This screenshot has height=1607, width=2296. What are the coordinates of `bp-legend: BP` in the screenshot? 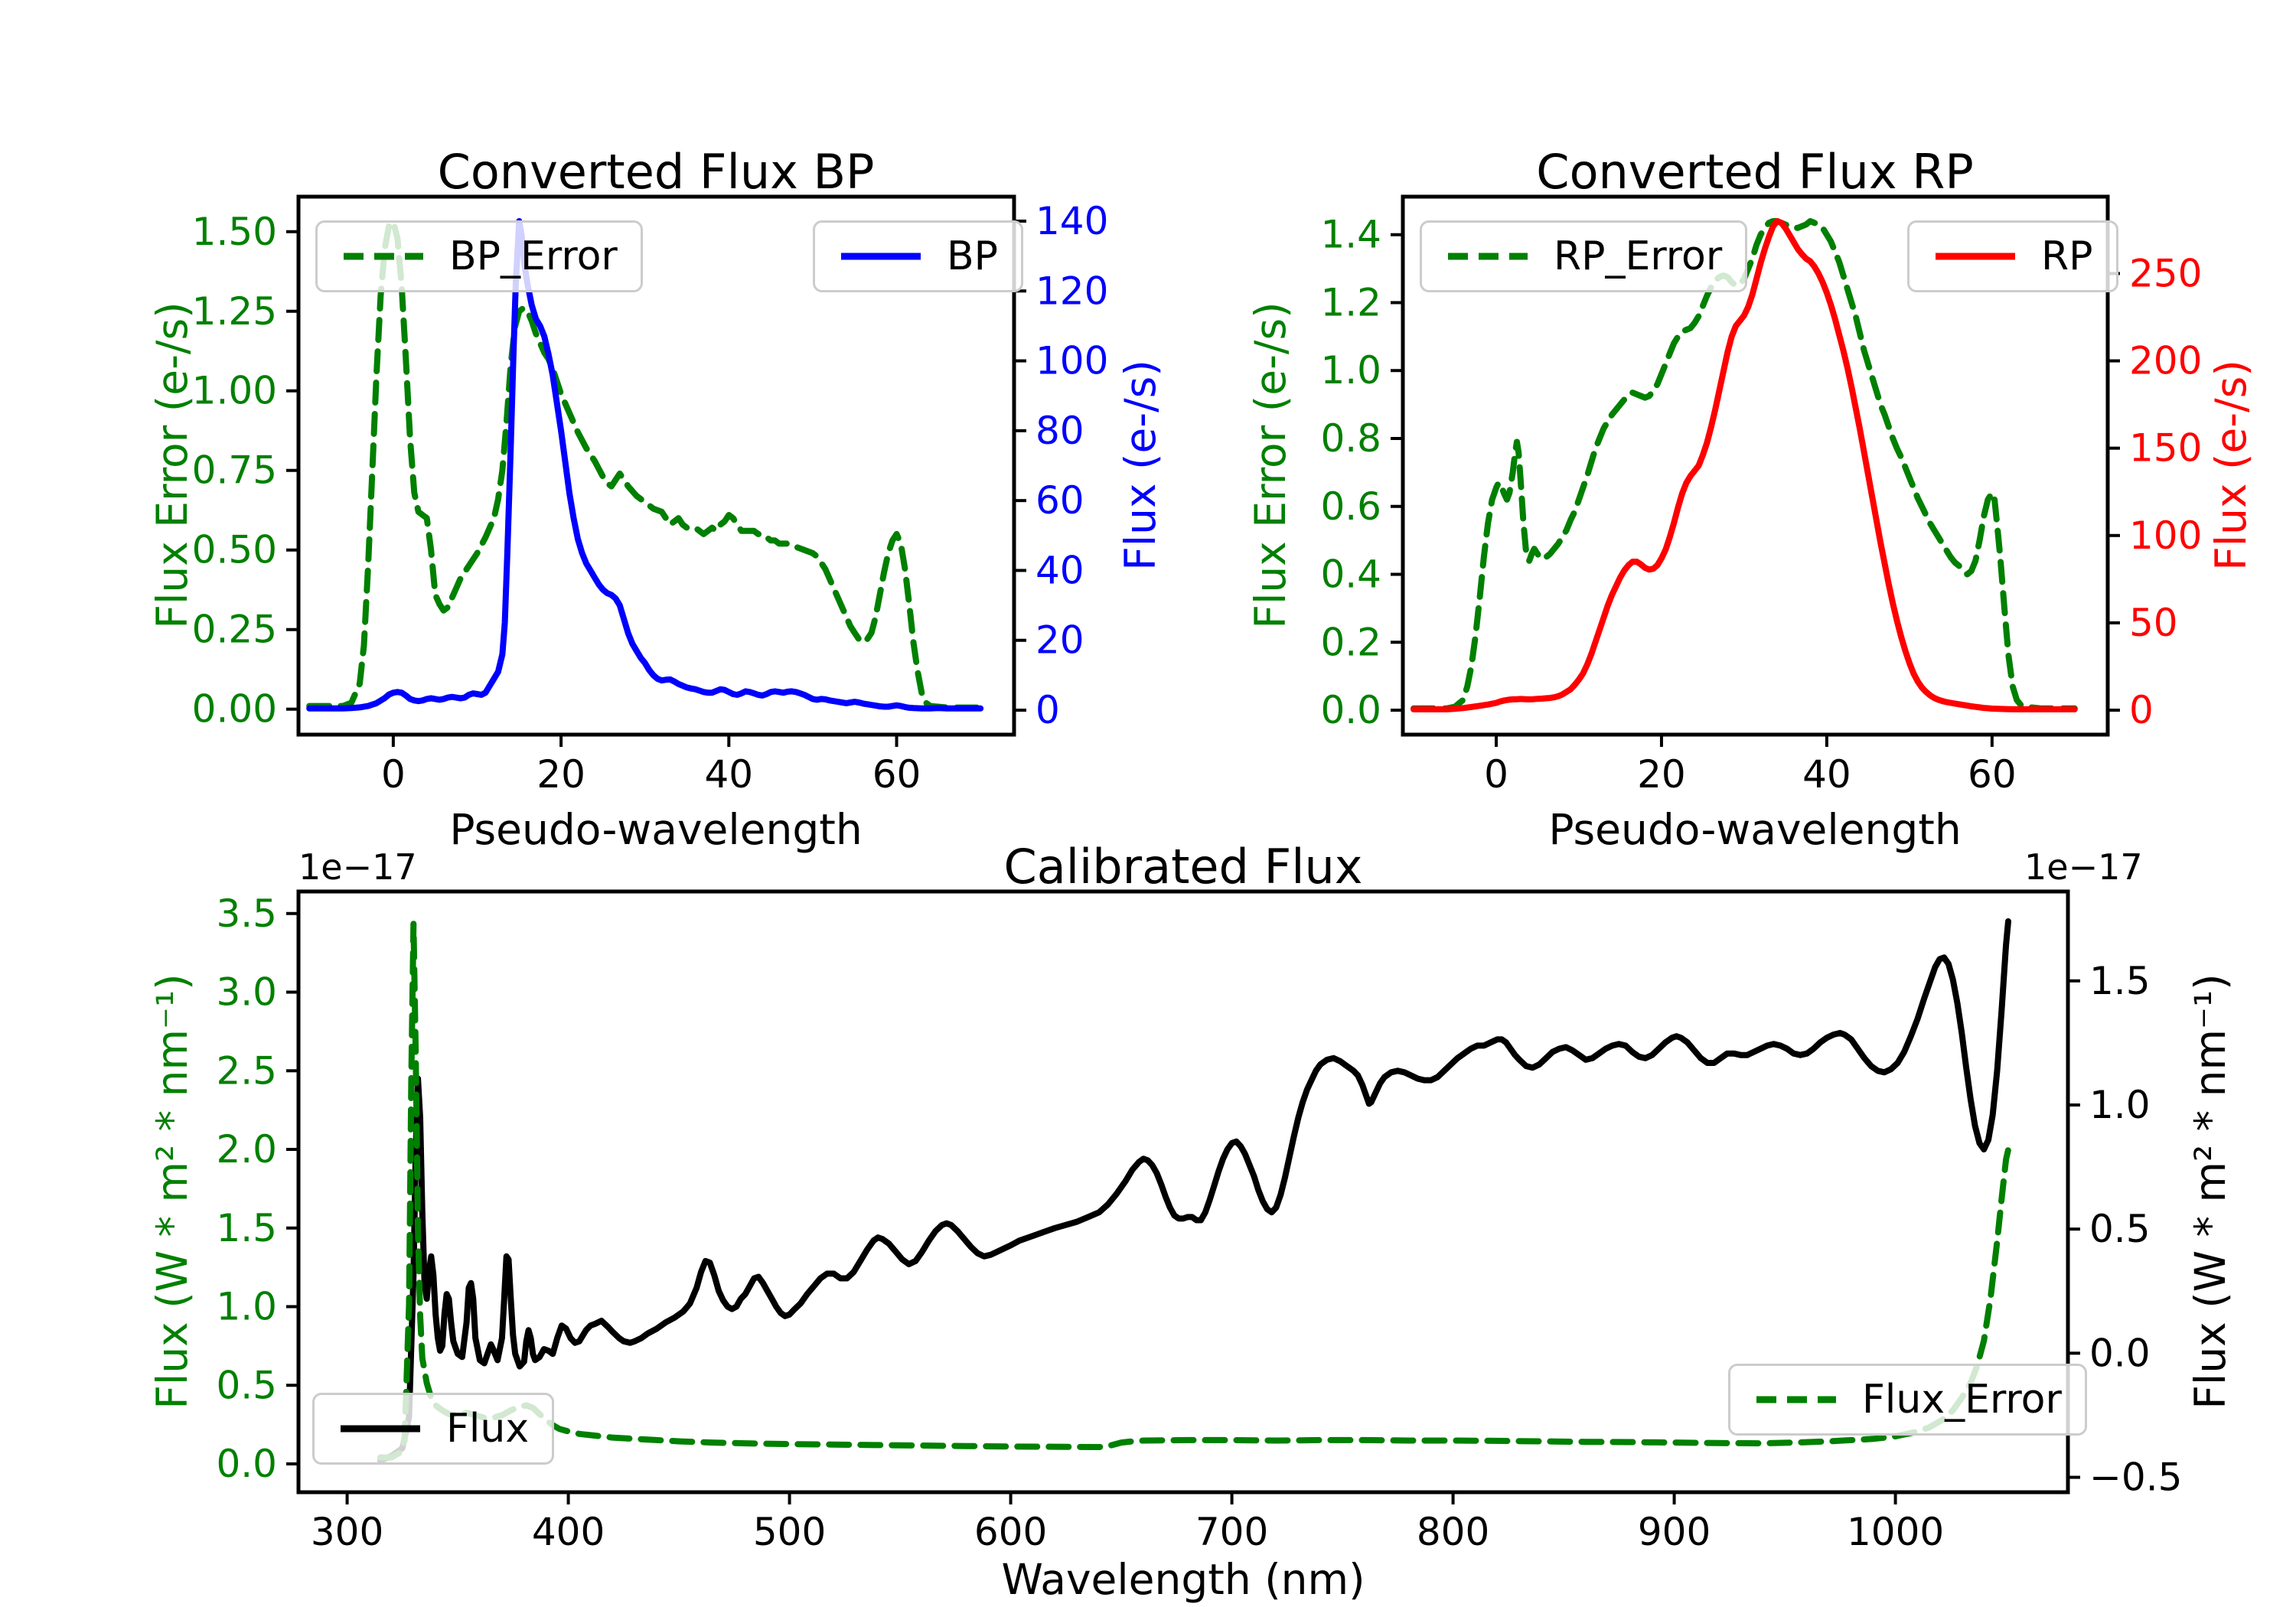 It's located at (918, 256).